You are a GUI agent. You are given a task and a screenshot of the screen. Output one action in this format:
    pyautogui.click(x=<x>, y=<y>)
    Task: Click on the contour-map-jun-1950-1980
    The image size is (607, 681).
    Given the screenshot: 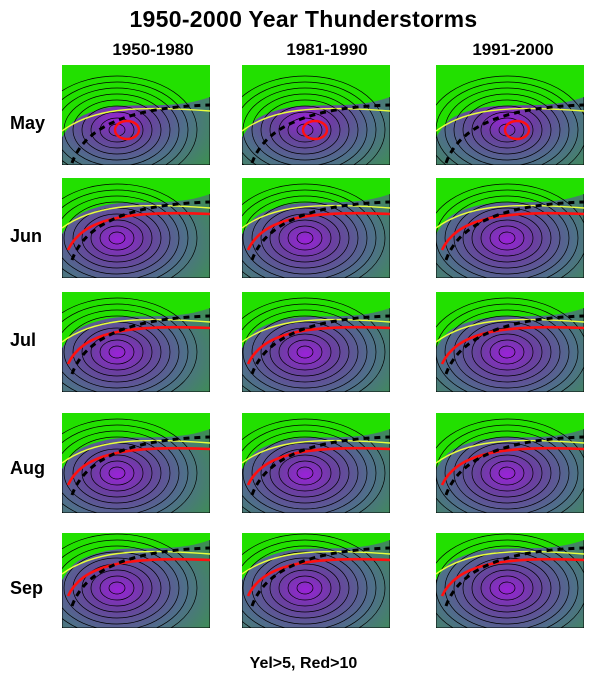 What is the action you would take?
    pyautogui.click(x=136, y=228)
    